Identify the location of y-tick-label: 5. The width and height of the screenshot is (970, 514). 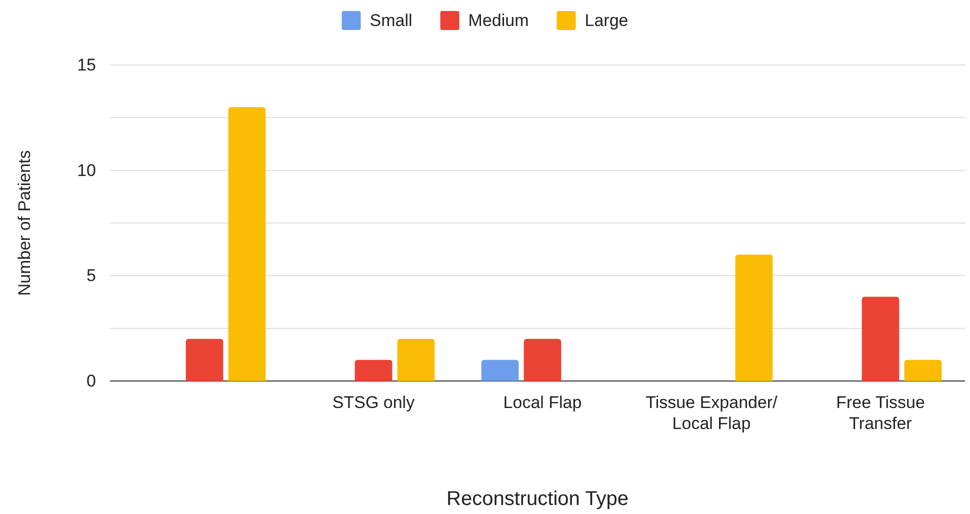
(91, 276).